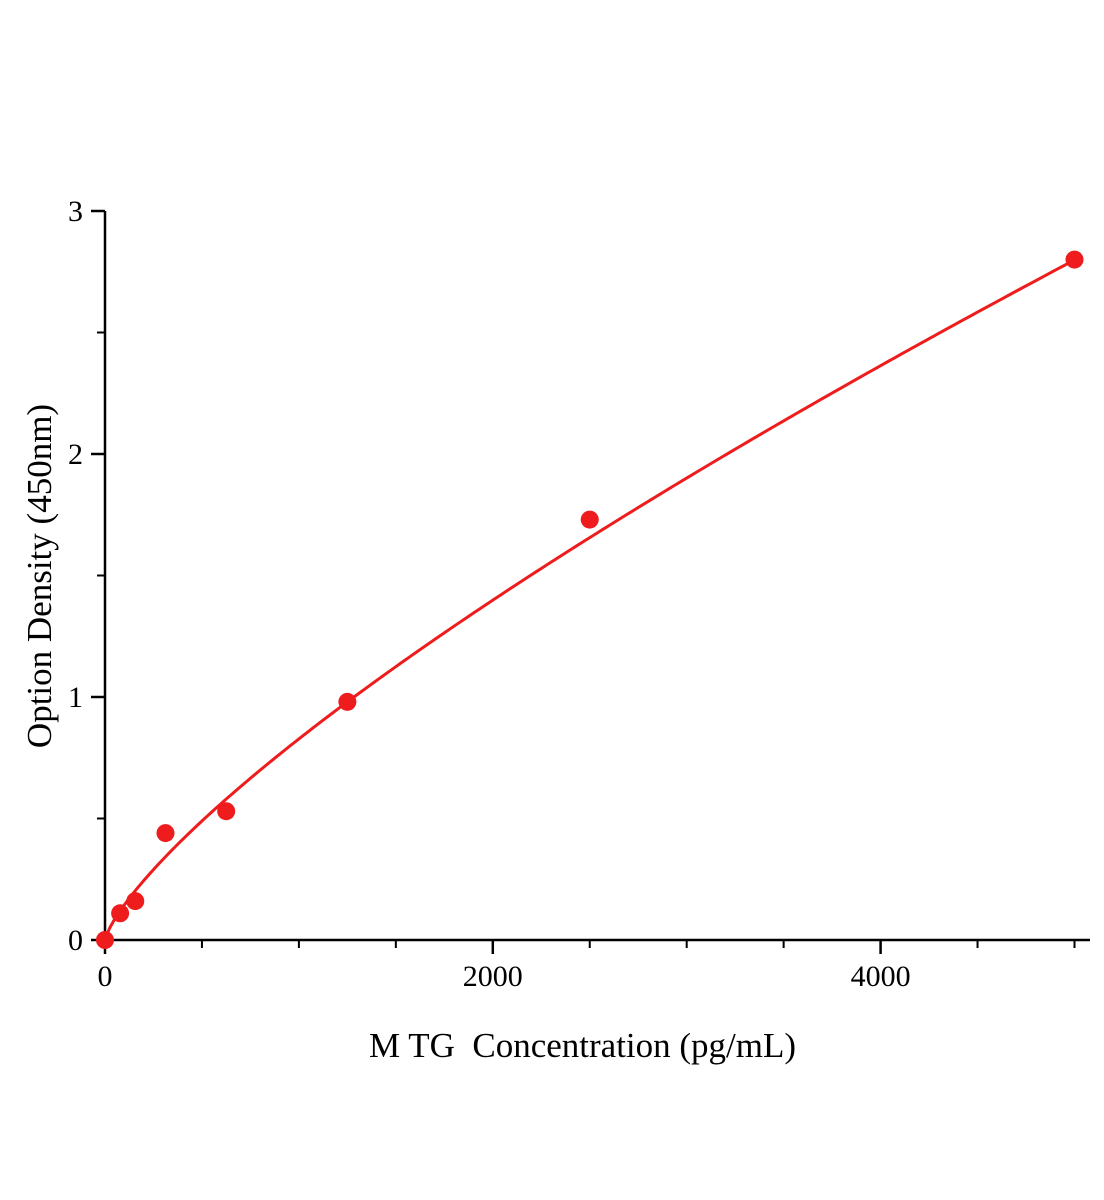  Describe the element at coordinates (75, 211) in the screenshot. I see `svg-text: 3` at that location.